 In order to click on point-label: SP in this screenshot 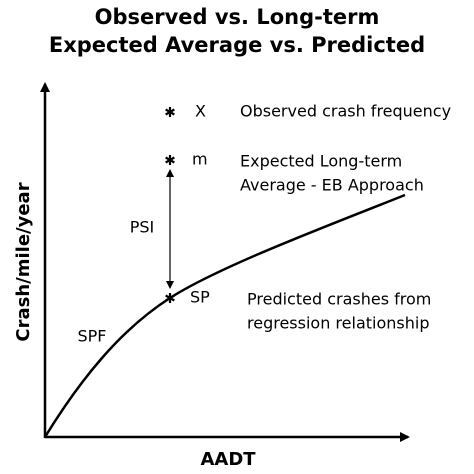, I will do `click(200, 297)`.